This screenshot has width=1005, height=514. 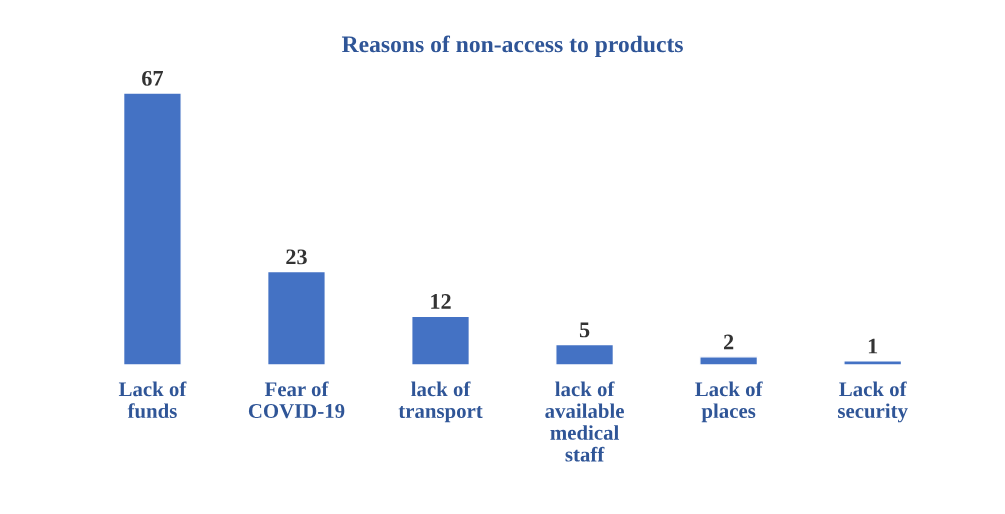 What do you see at coordinates (512, 46) in the screenshot?
I see `chart-title: Reasons of non-access to products` at bounding box center [512, 46].